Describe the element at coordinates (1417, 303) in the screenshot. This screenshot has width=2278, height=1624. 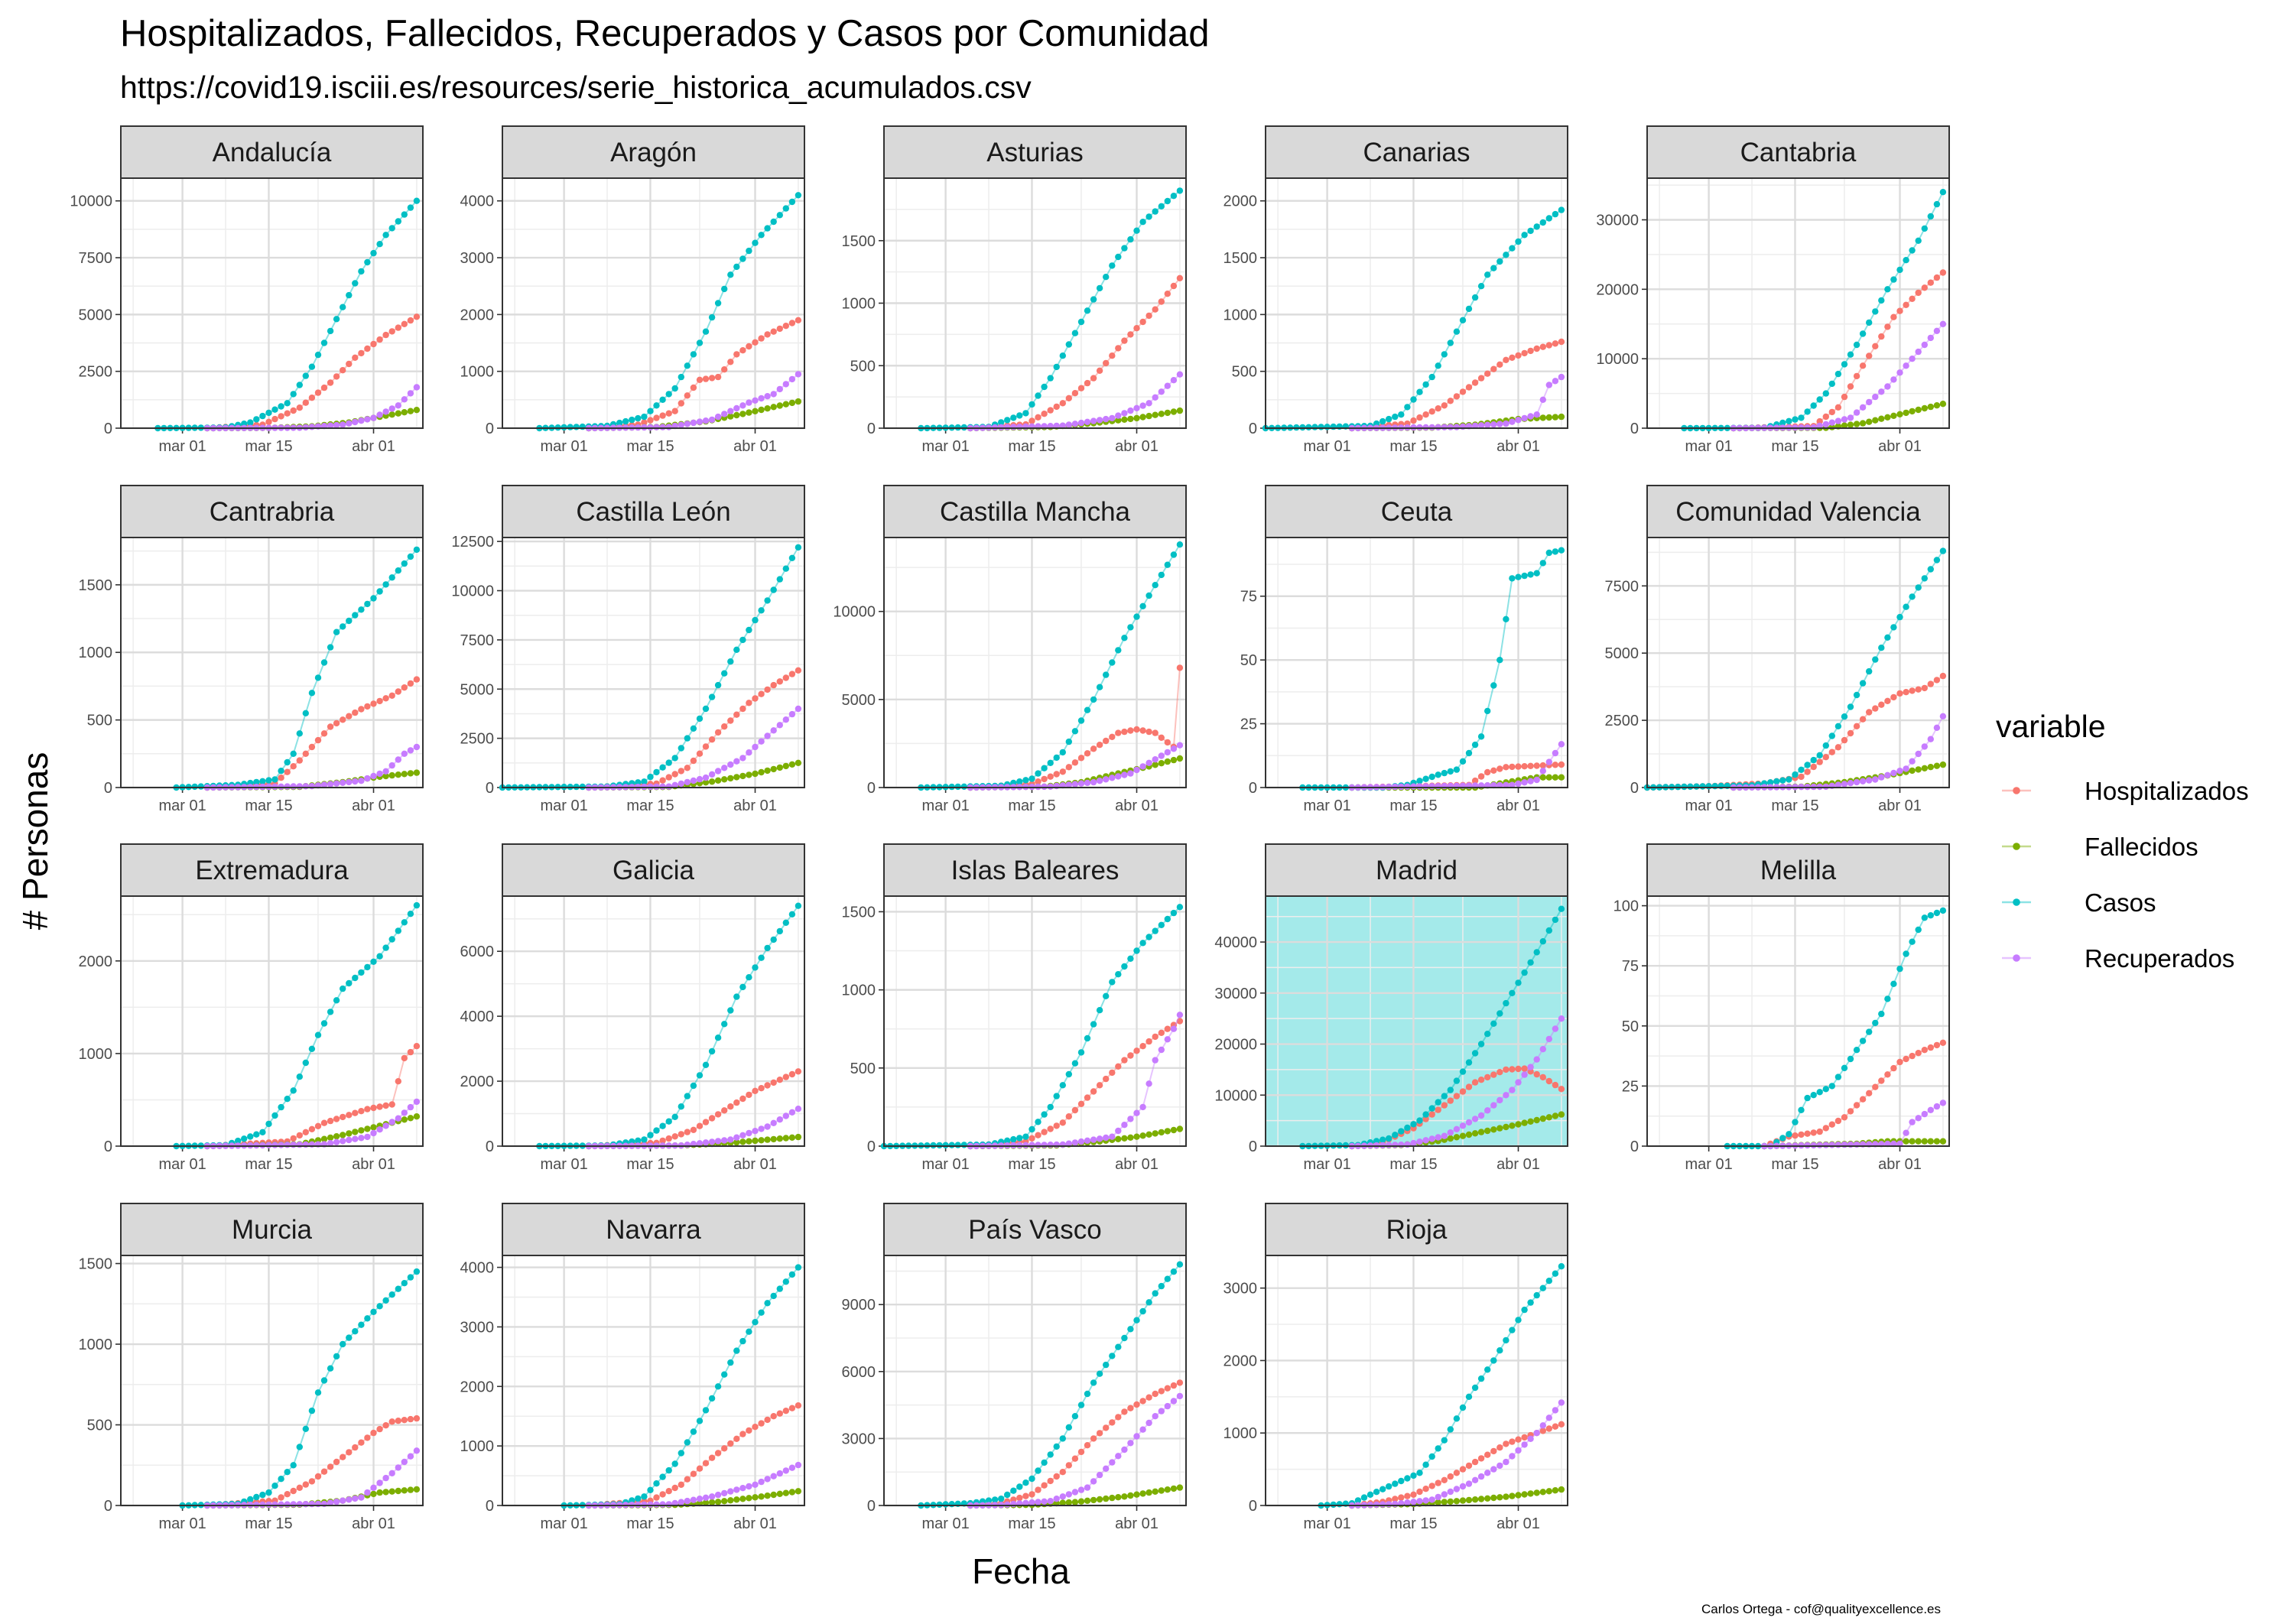
I see `panel-background` at that location.